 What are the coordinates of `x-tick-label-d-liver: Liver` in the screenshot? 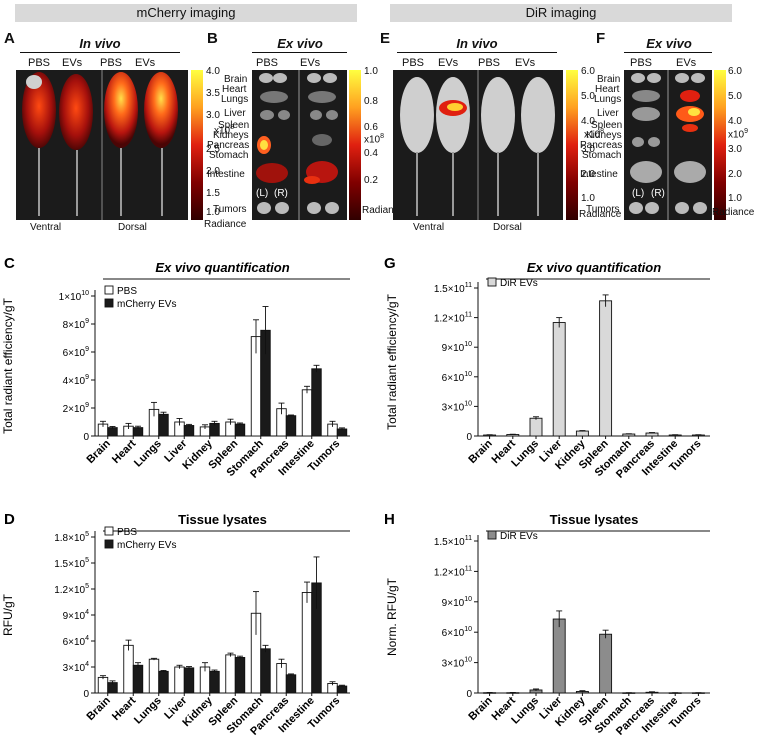 It's located at (176, 708).